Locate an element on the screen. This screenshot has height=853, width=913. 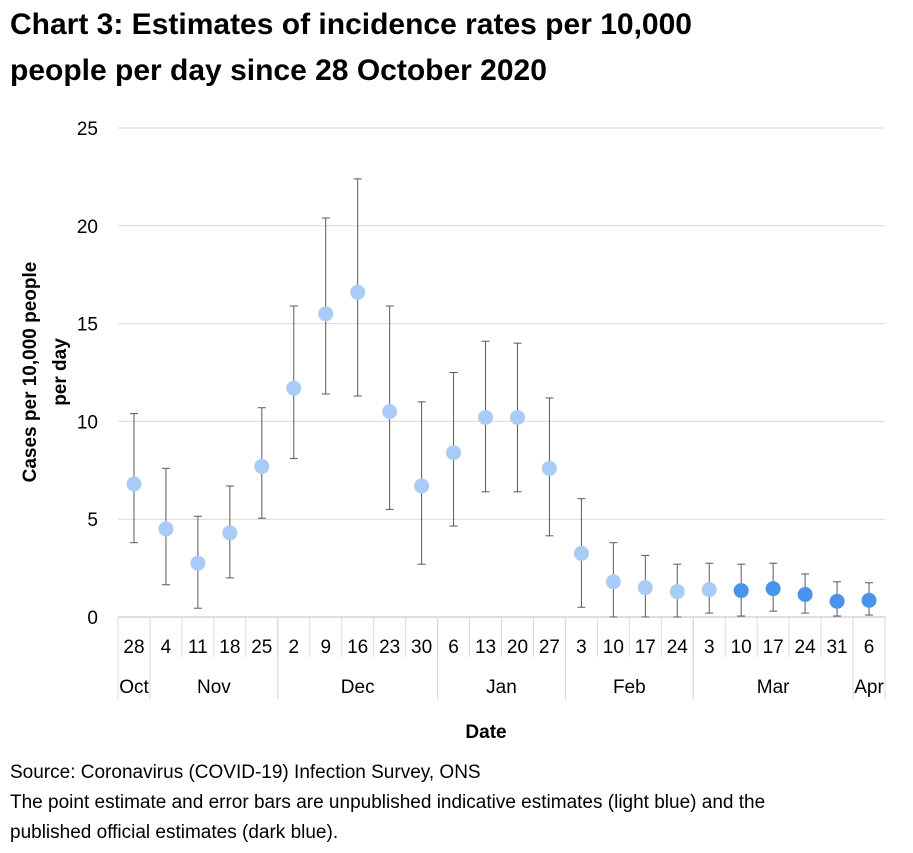
y-tick-label: 0 is located at coordinates (92, 618).